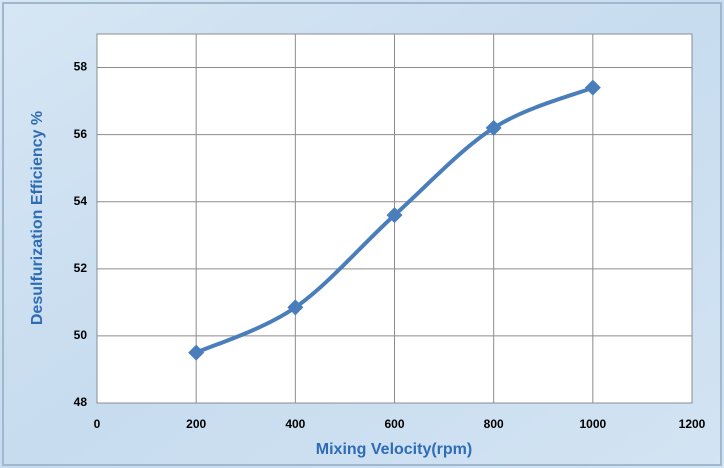 This screenshot has height=468, width=724. I want to click on y-axis-title: Desulfurization Efficiency %, so click(37, 218).